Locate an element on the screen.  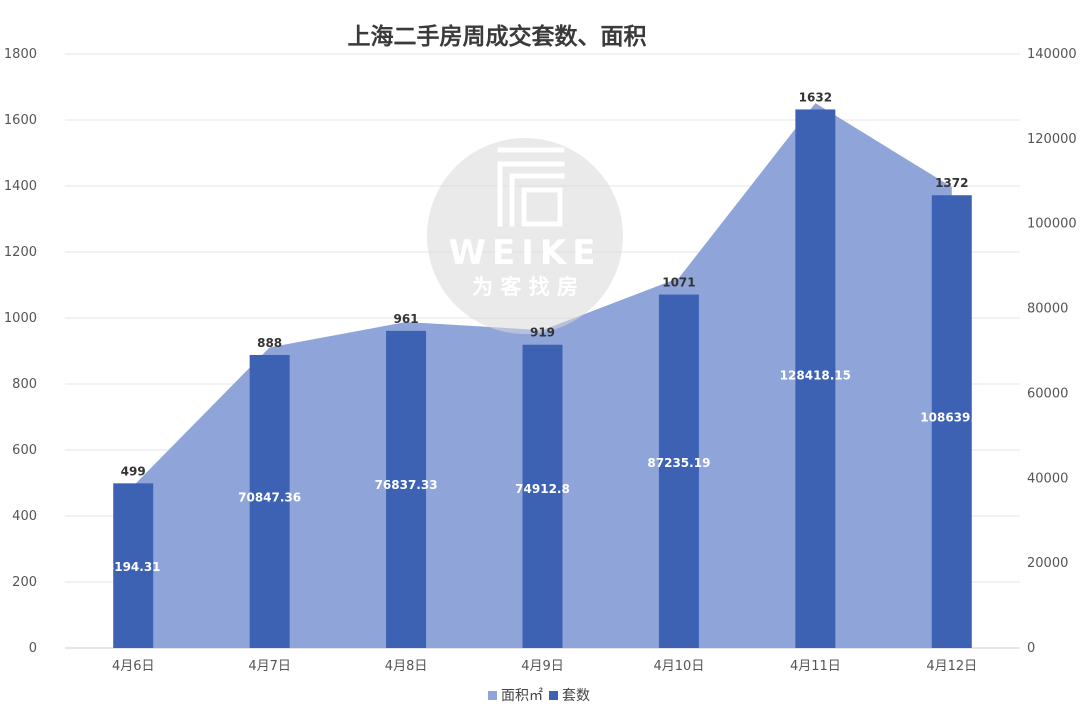
y-right-tick-label: 0 is located at coordinates (1031, 648).